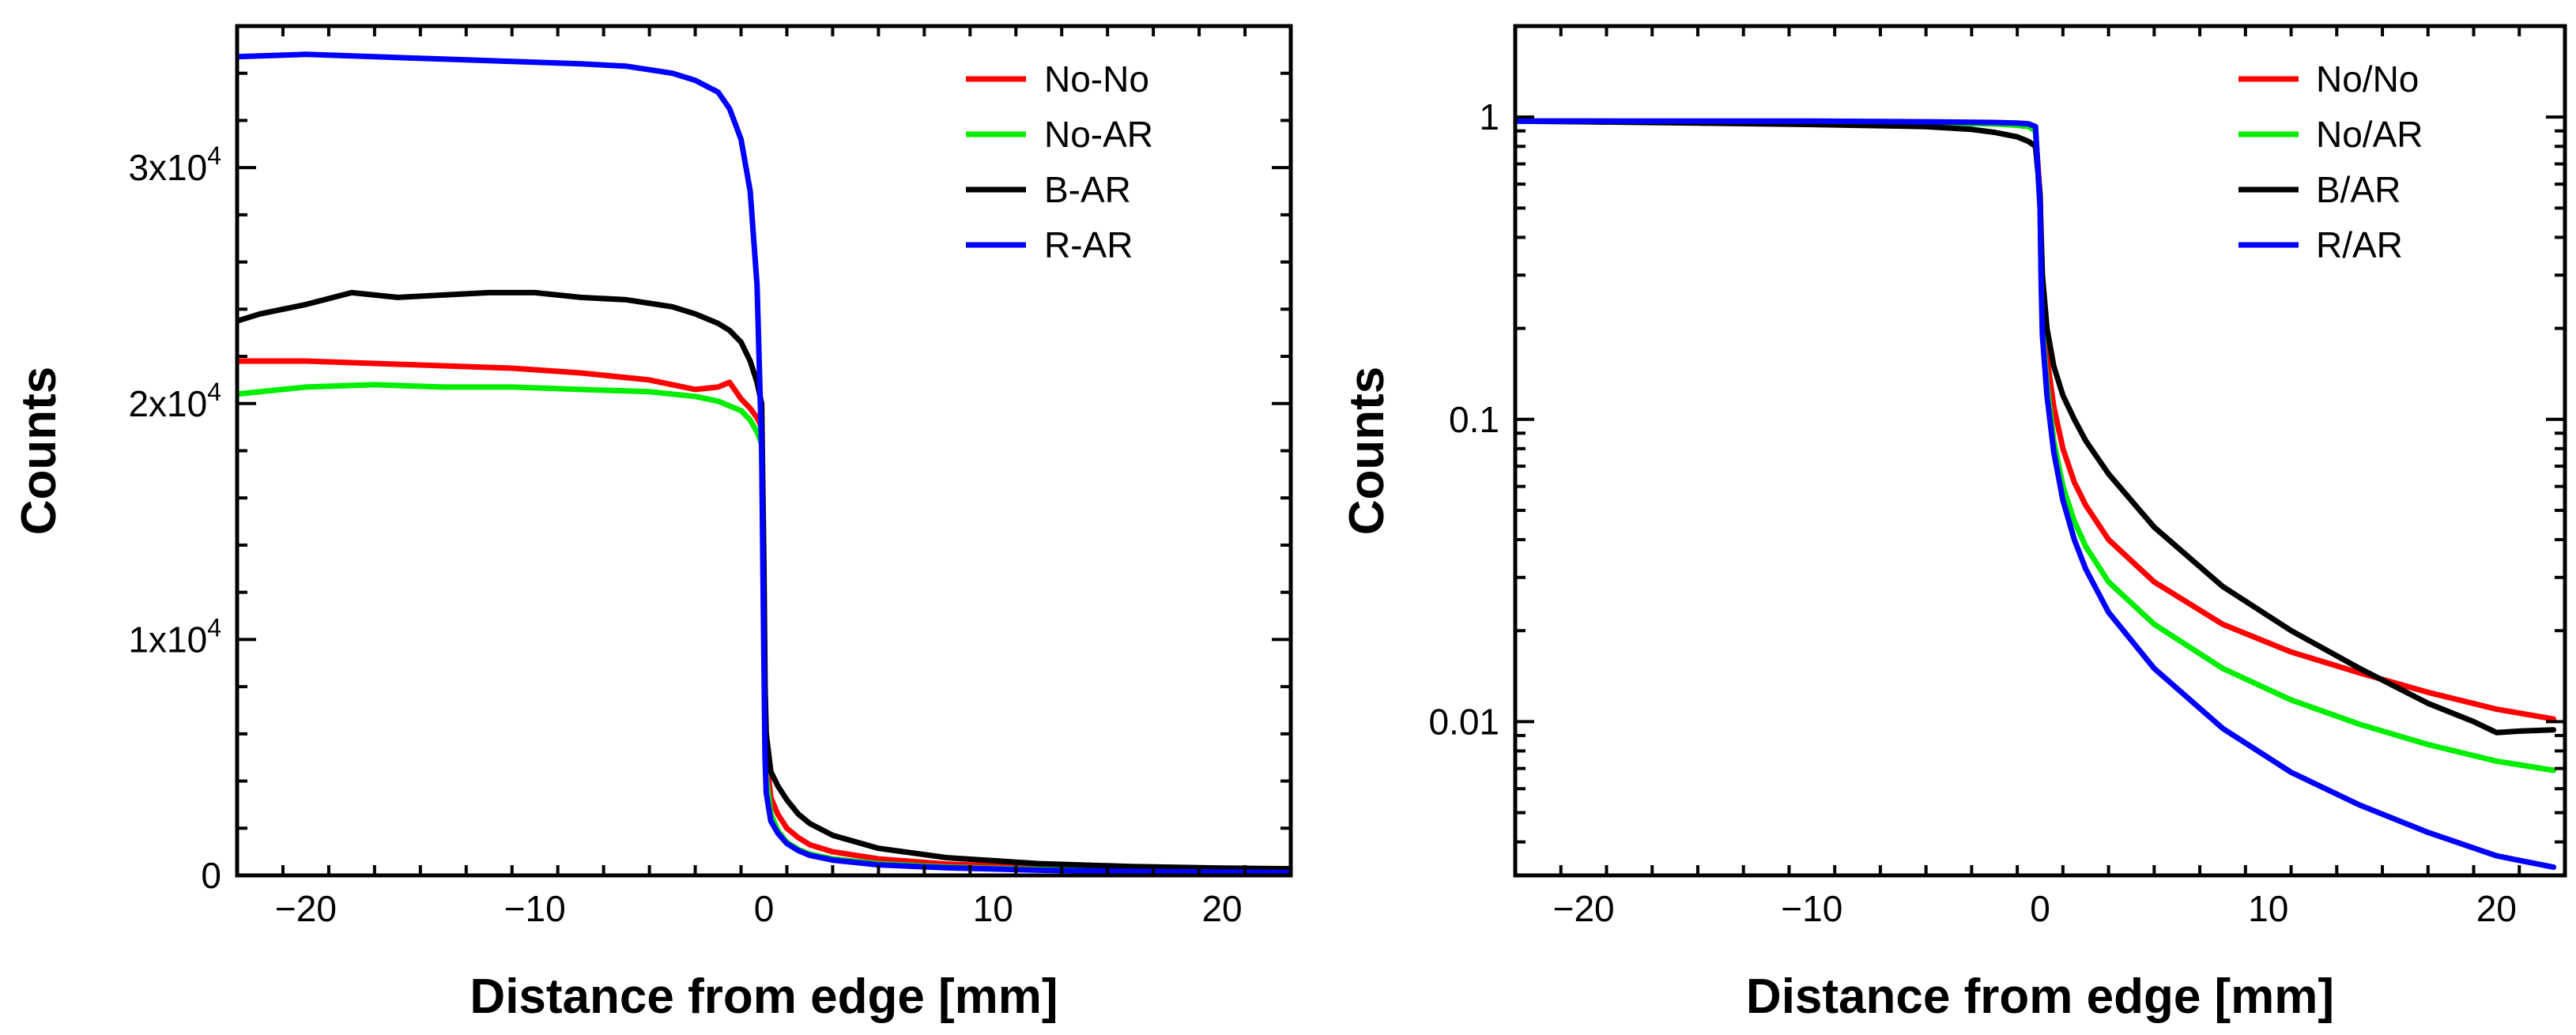 The image size is (2576, 1035). I want to click on y-tick-label: 0.1, so click(1474, 420).